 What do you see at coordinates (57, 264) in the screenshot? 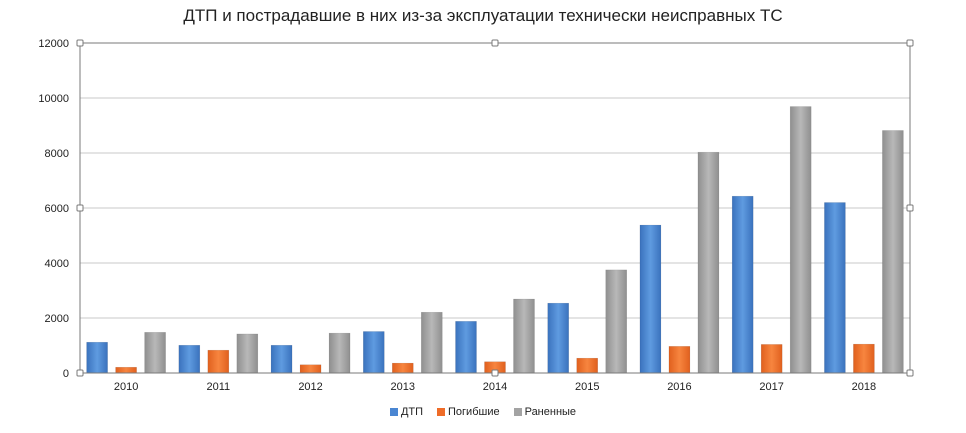
I see `y-tick-label: 4000` at bounding box center [57, 264].